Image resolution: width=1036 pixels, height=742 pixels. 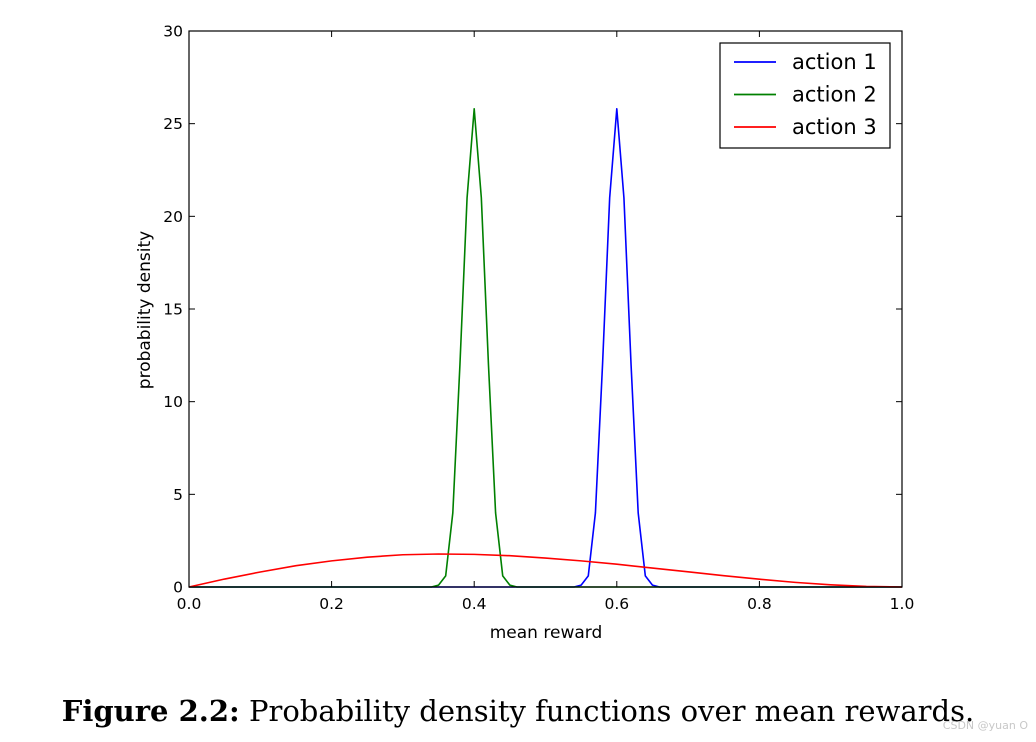 What do you see at coordinates (474, 604) in the screenshot?
I see `x-tick-label: 0.4` at bounding box center [474, 604].